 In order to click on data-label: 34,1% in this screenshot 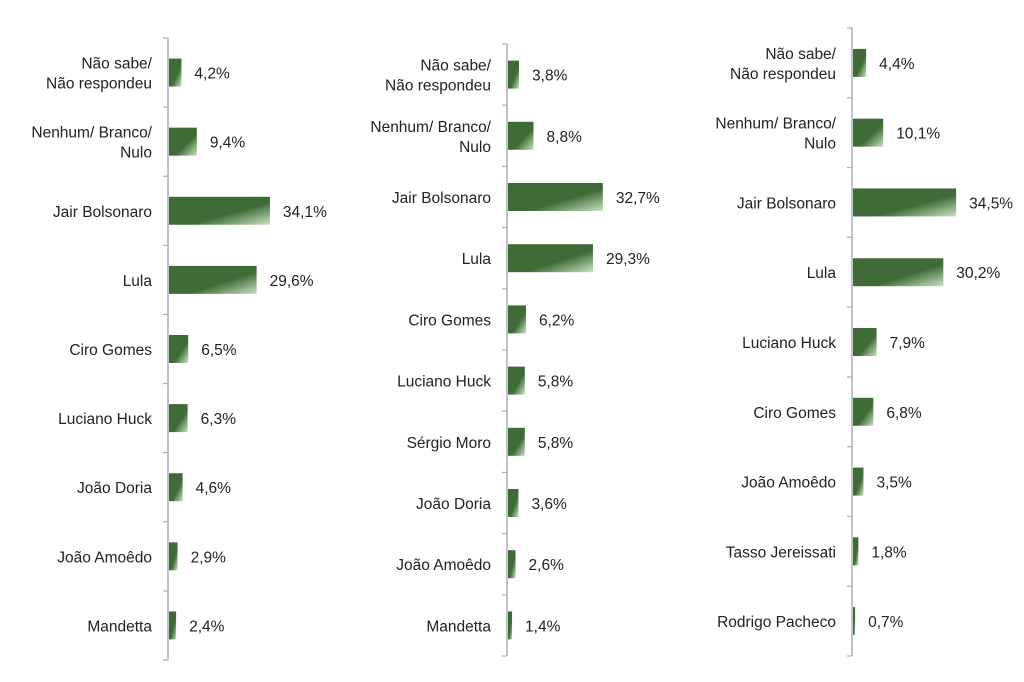, I will do `click(305, 212)`.